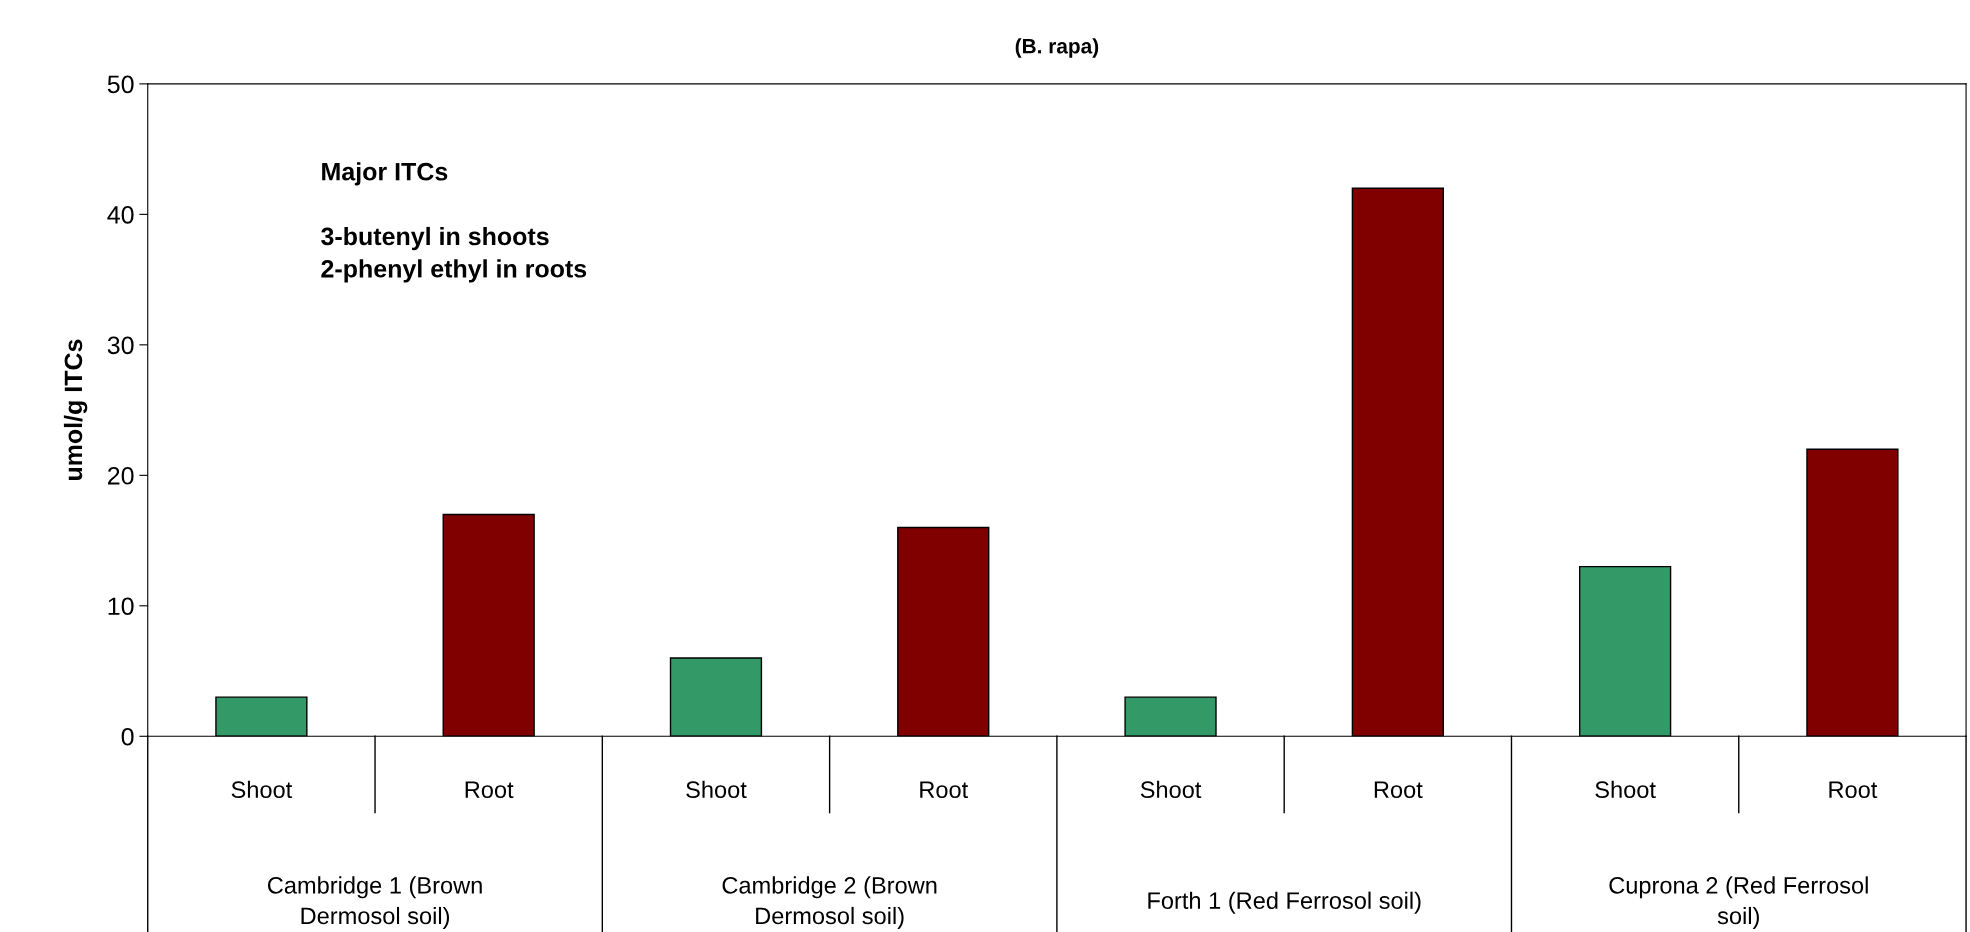 Image resolution: width=1970 pixels, height=932 pixels. Describe the element at coordinates (454, 222) in the screenshot. I see `text: Major ITCs 3-butenyl in shoots 2-phenyl ethyl in roots` at that location.